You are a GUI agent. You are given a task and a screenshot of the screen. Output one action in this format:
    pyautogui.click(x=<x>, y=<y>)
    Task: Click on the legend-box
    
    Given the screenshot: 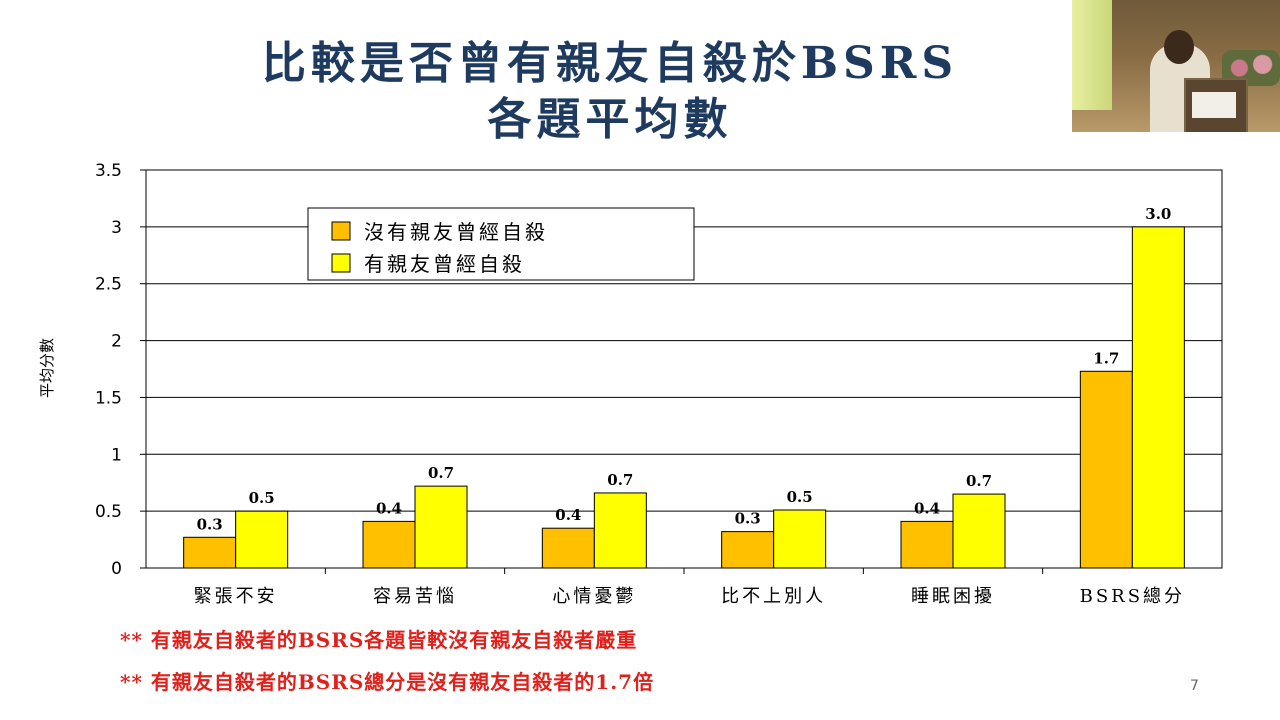 What is the action you would take?
    pyautogui.click(x=501, y=244)
    